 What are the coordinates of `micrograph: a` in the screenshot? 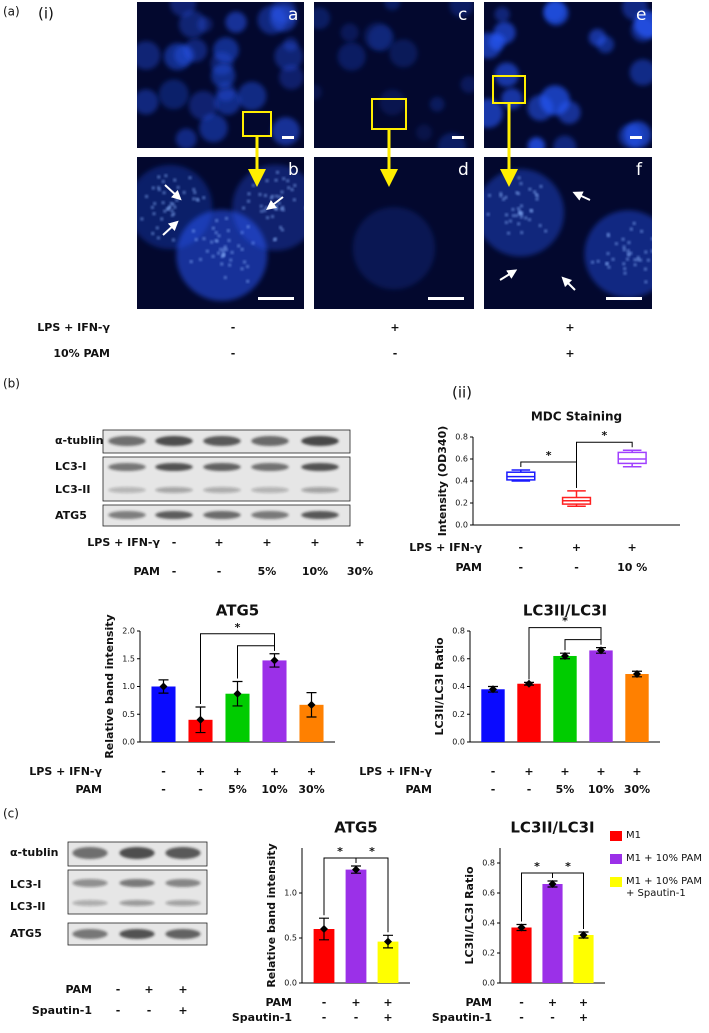 It's located at (220, 75).